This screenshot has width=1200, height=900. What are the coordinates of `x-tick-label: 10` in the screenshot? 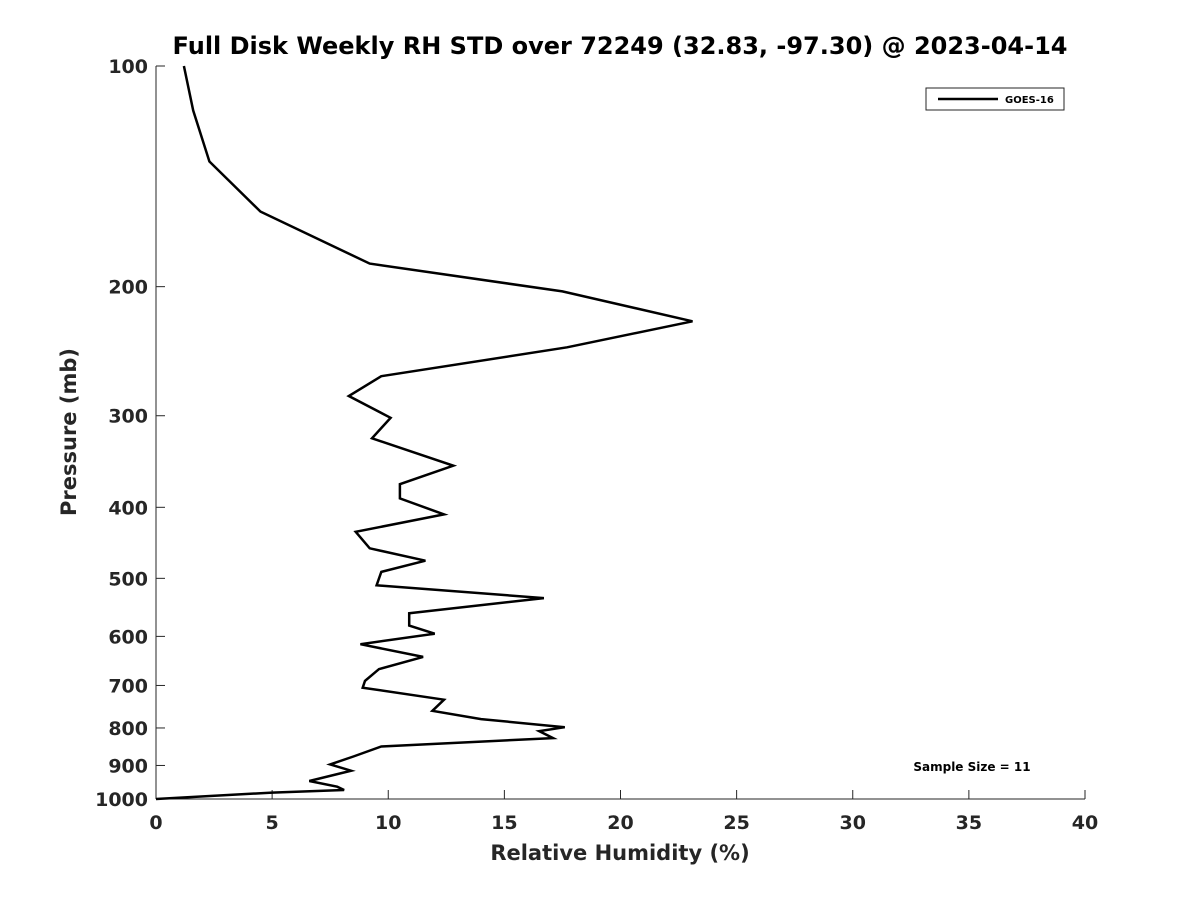 It's located at (388, 823).